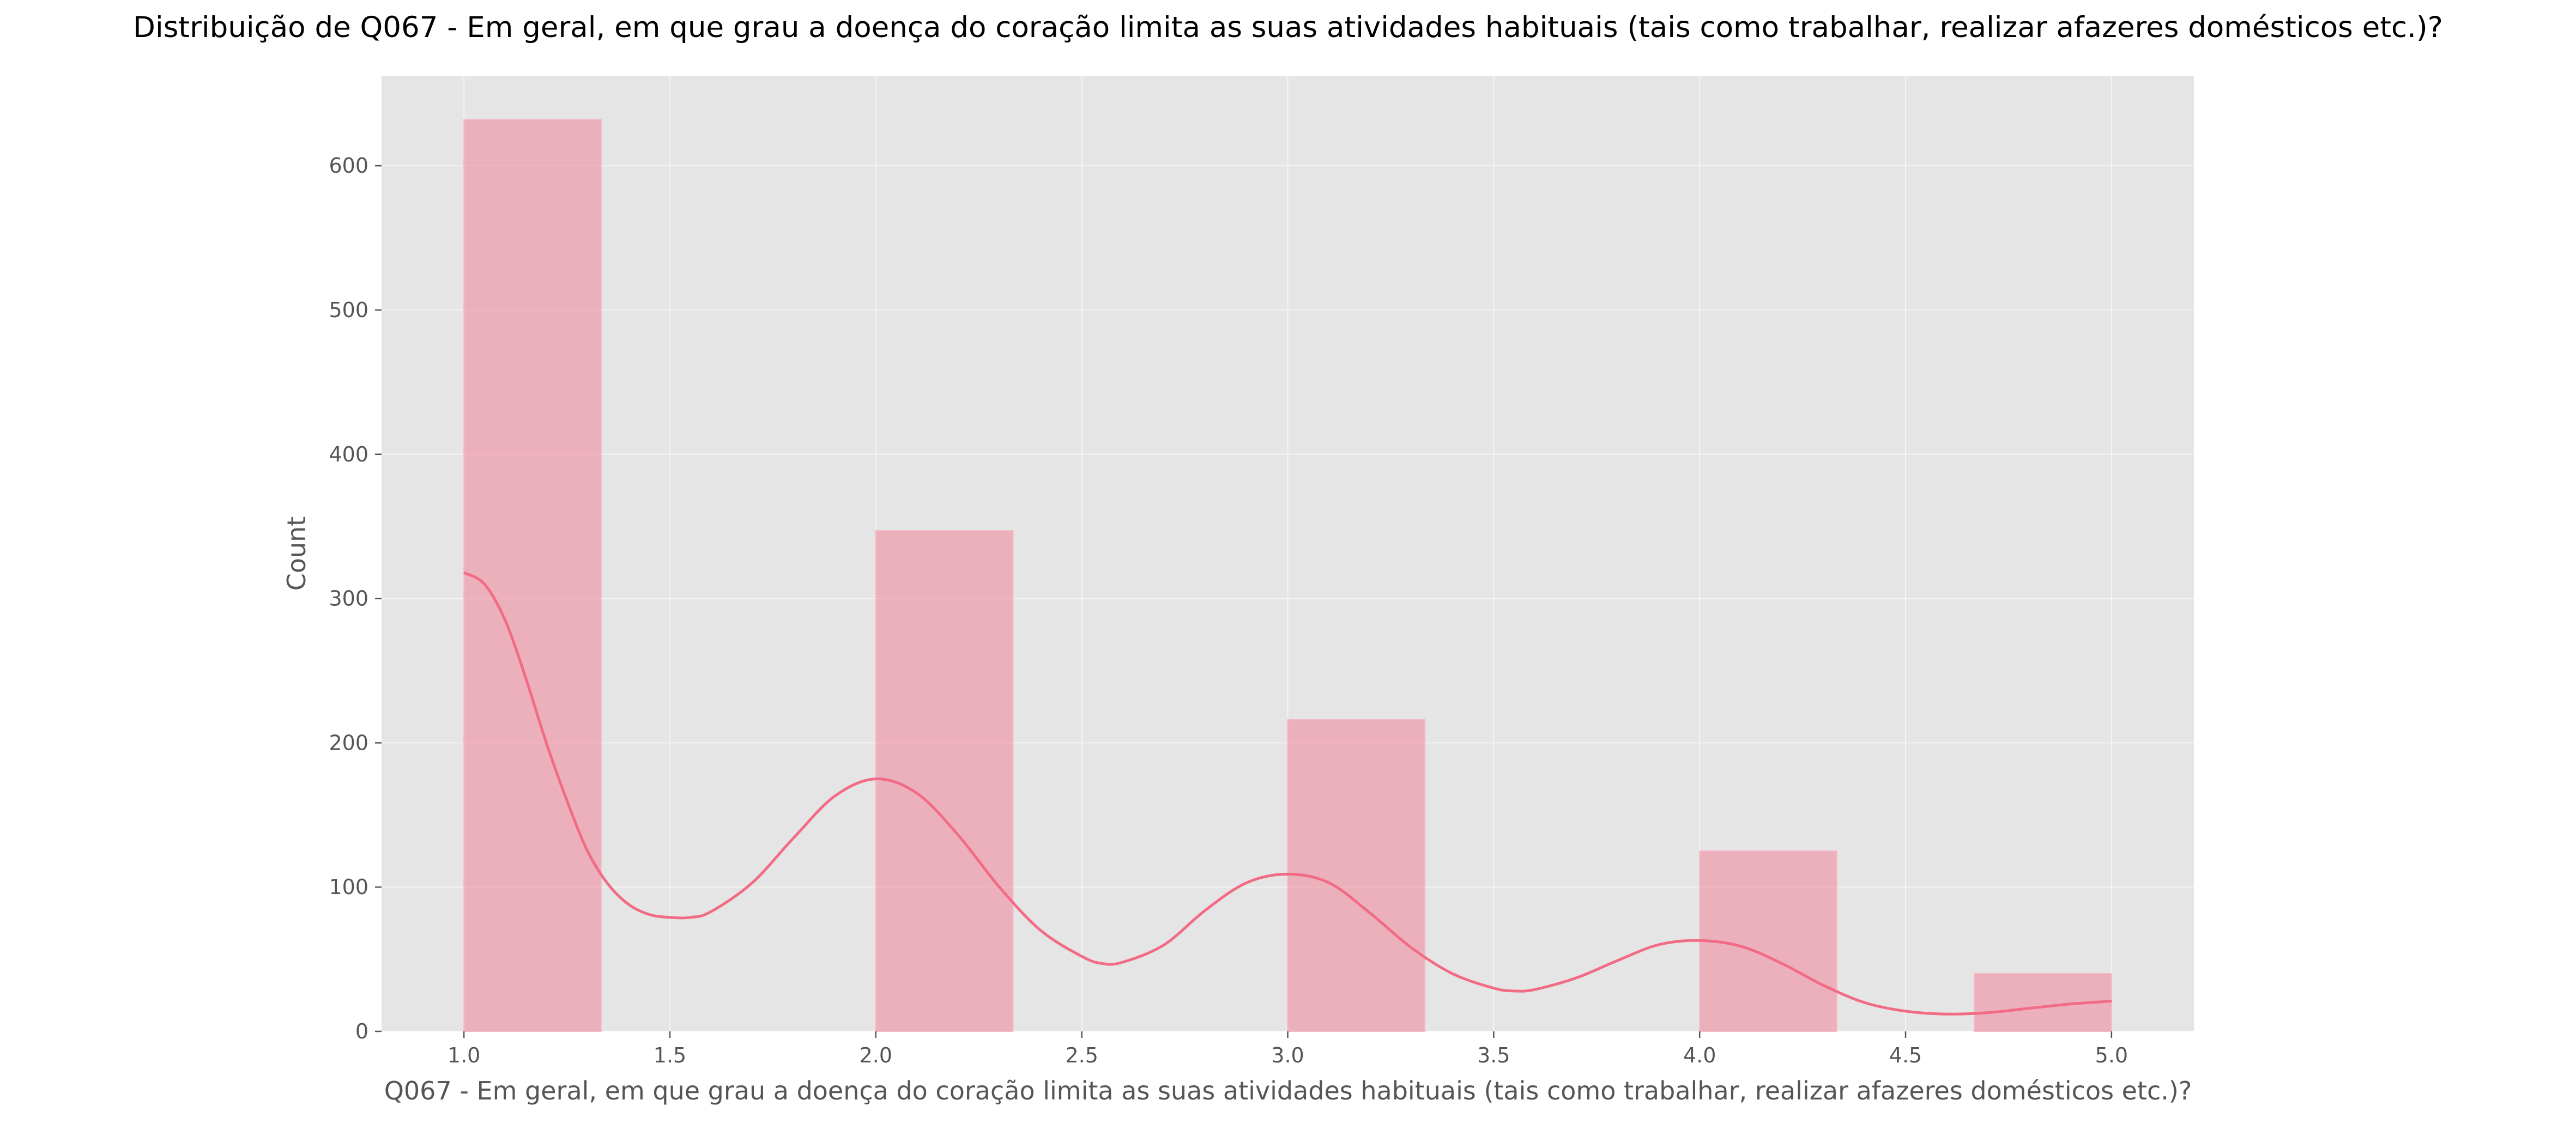  Describe the element at coordinates (348, 743) in the screenshot. I see `y-tick-label: 200` at that location.